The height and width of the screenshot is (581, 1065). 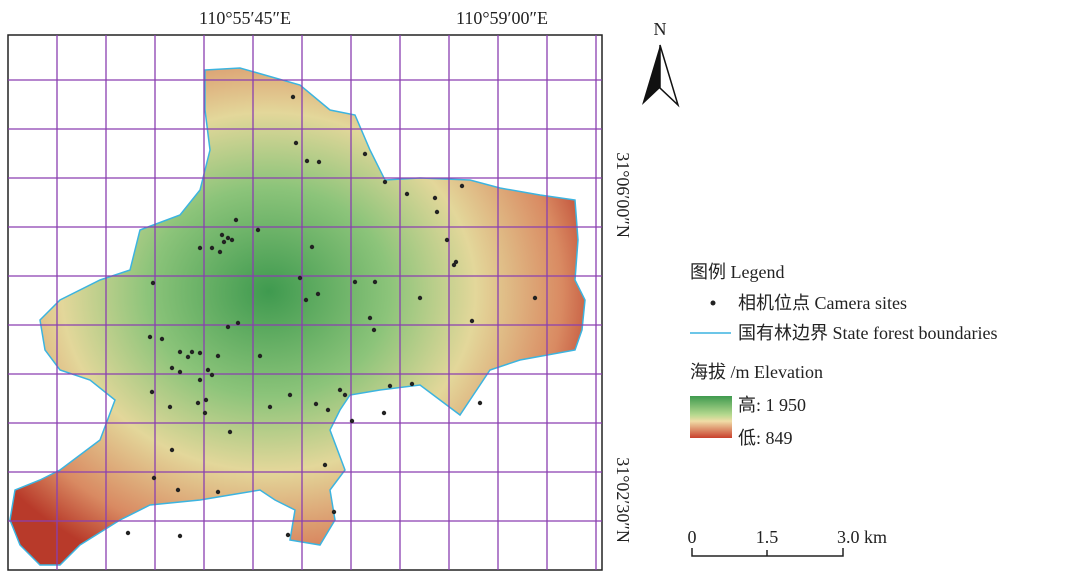 What do you see at coordinates (692, 537) in the screenshot?
I see `scale-label: 0` at bounding box center [692, 537].